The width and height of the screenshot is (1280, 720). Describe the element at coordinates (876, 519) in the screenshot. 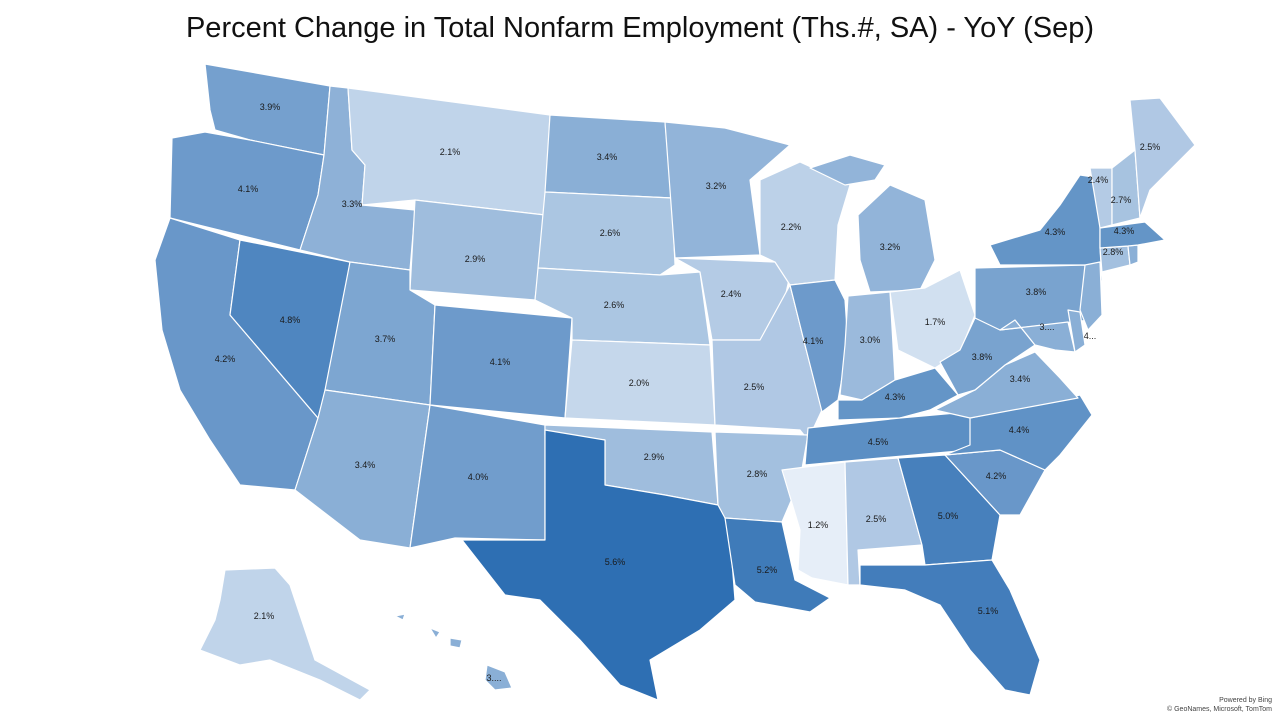

I see `state-label-al: 2.5%` at that location.